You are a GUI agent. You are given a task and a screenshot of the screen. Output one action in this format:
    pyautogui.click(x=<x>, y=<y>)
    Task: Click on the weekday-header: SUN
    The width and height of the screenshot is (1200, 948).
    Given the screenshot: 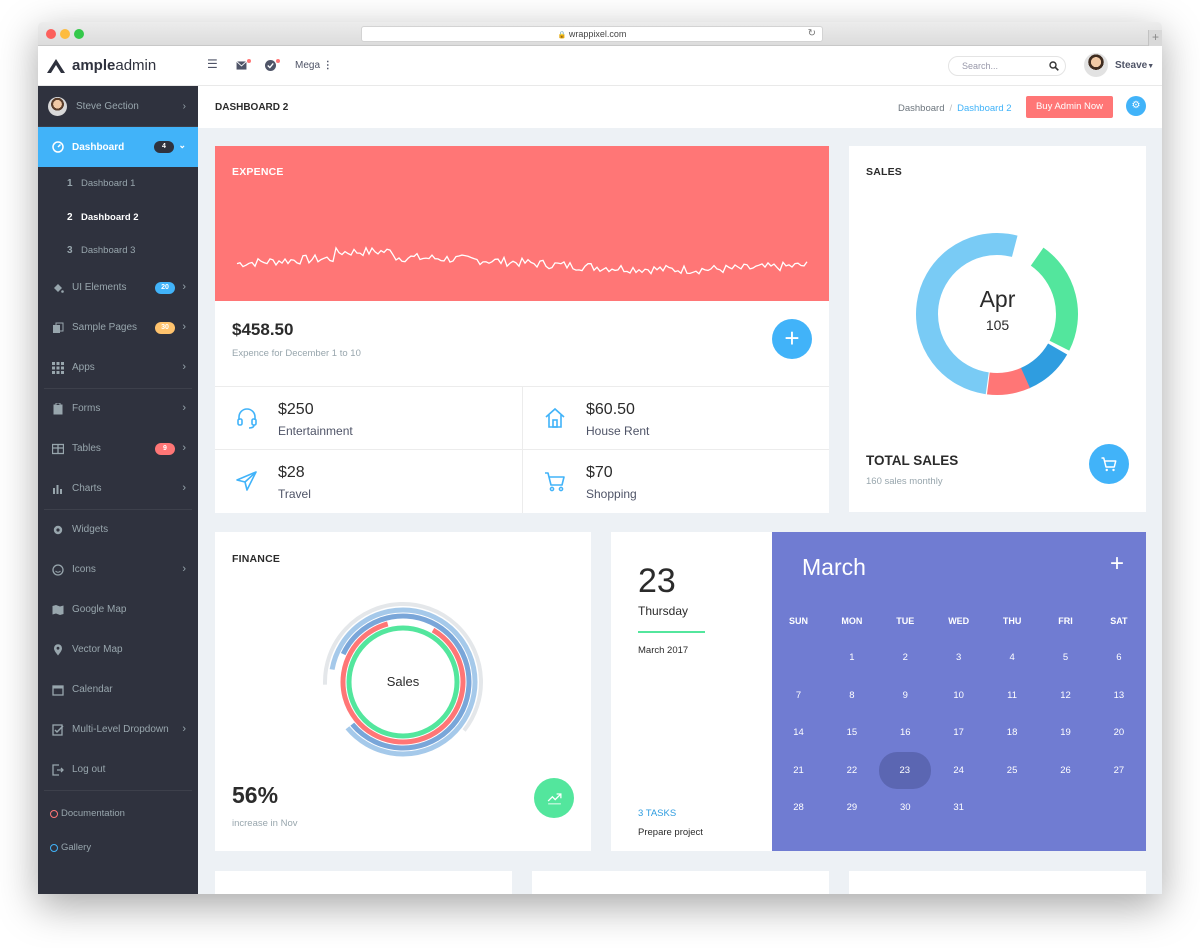 What is the action you would take?
    pyautogui.click(x=798, y=621)
    